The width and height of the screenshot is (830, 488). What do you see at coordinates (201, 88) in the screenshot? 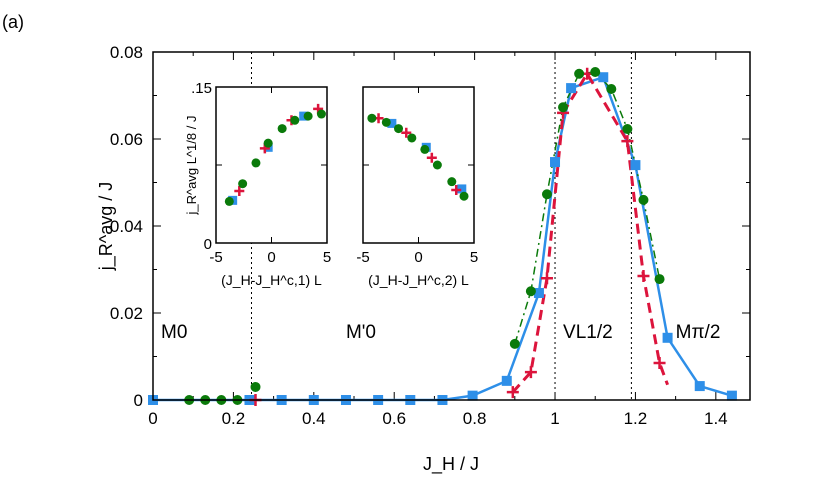
I see `inset-y-tick-label: .15` at bounding box center [201, 88].